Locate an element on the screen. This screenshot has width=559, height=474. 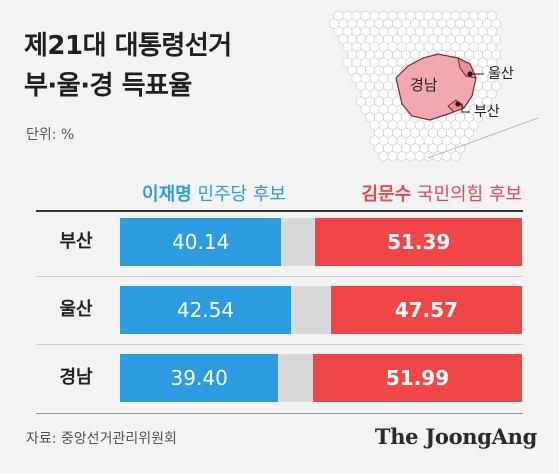
chart-title: 제21대 대통령선거 부·울·경 득표율 is located at coordinates (128, 66).